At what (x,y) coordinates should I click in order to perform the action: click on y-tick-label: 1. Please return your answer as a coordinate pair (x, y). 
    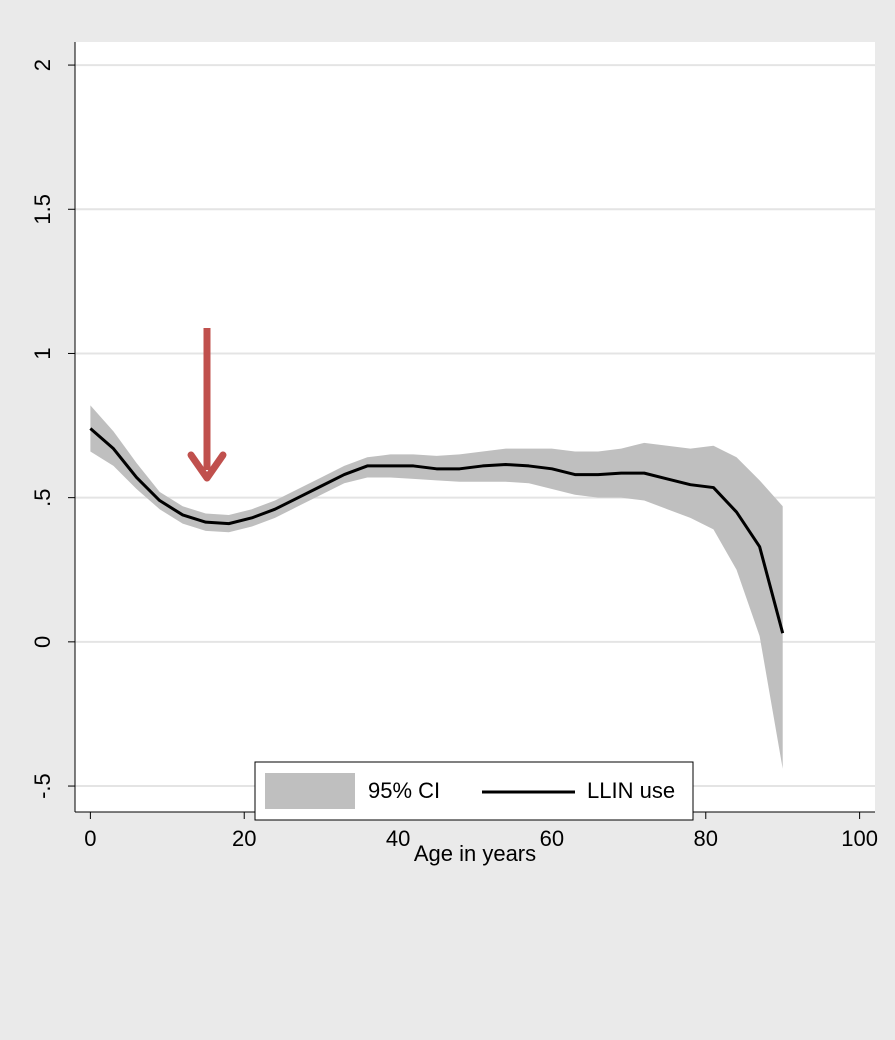
    Looking at the image, I should click on (42, 353).